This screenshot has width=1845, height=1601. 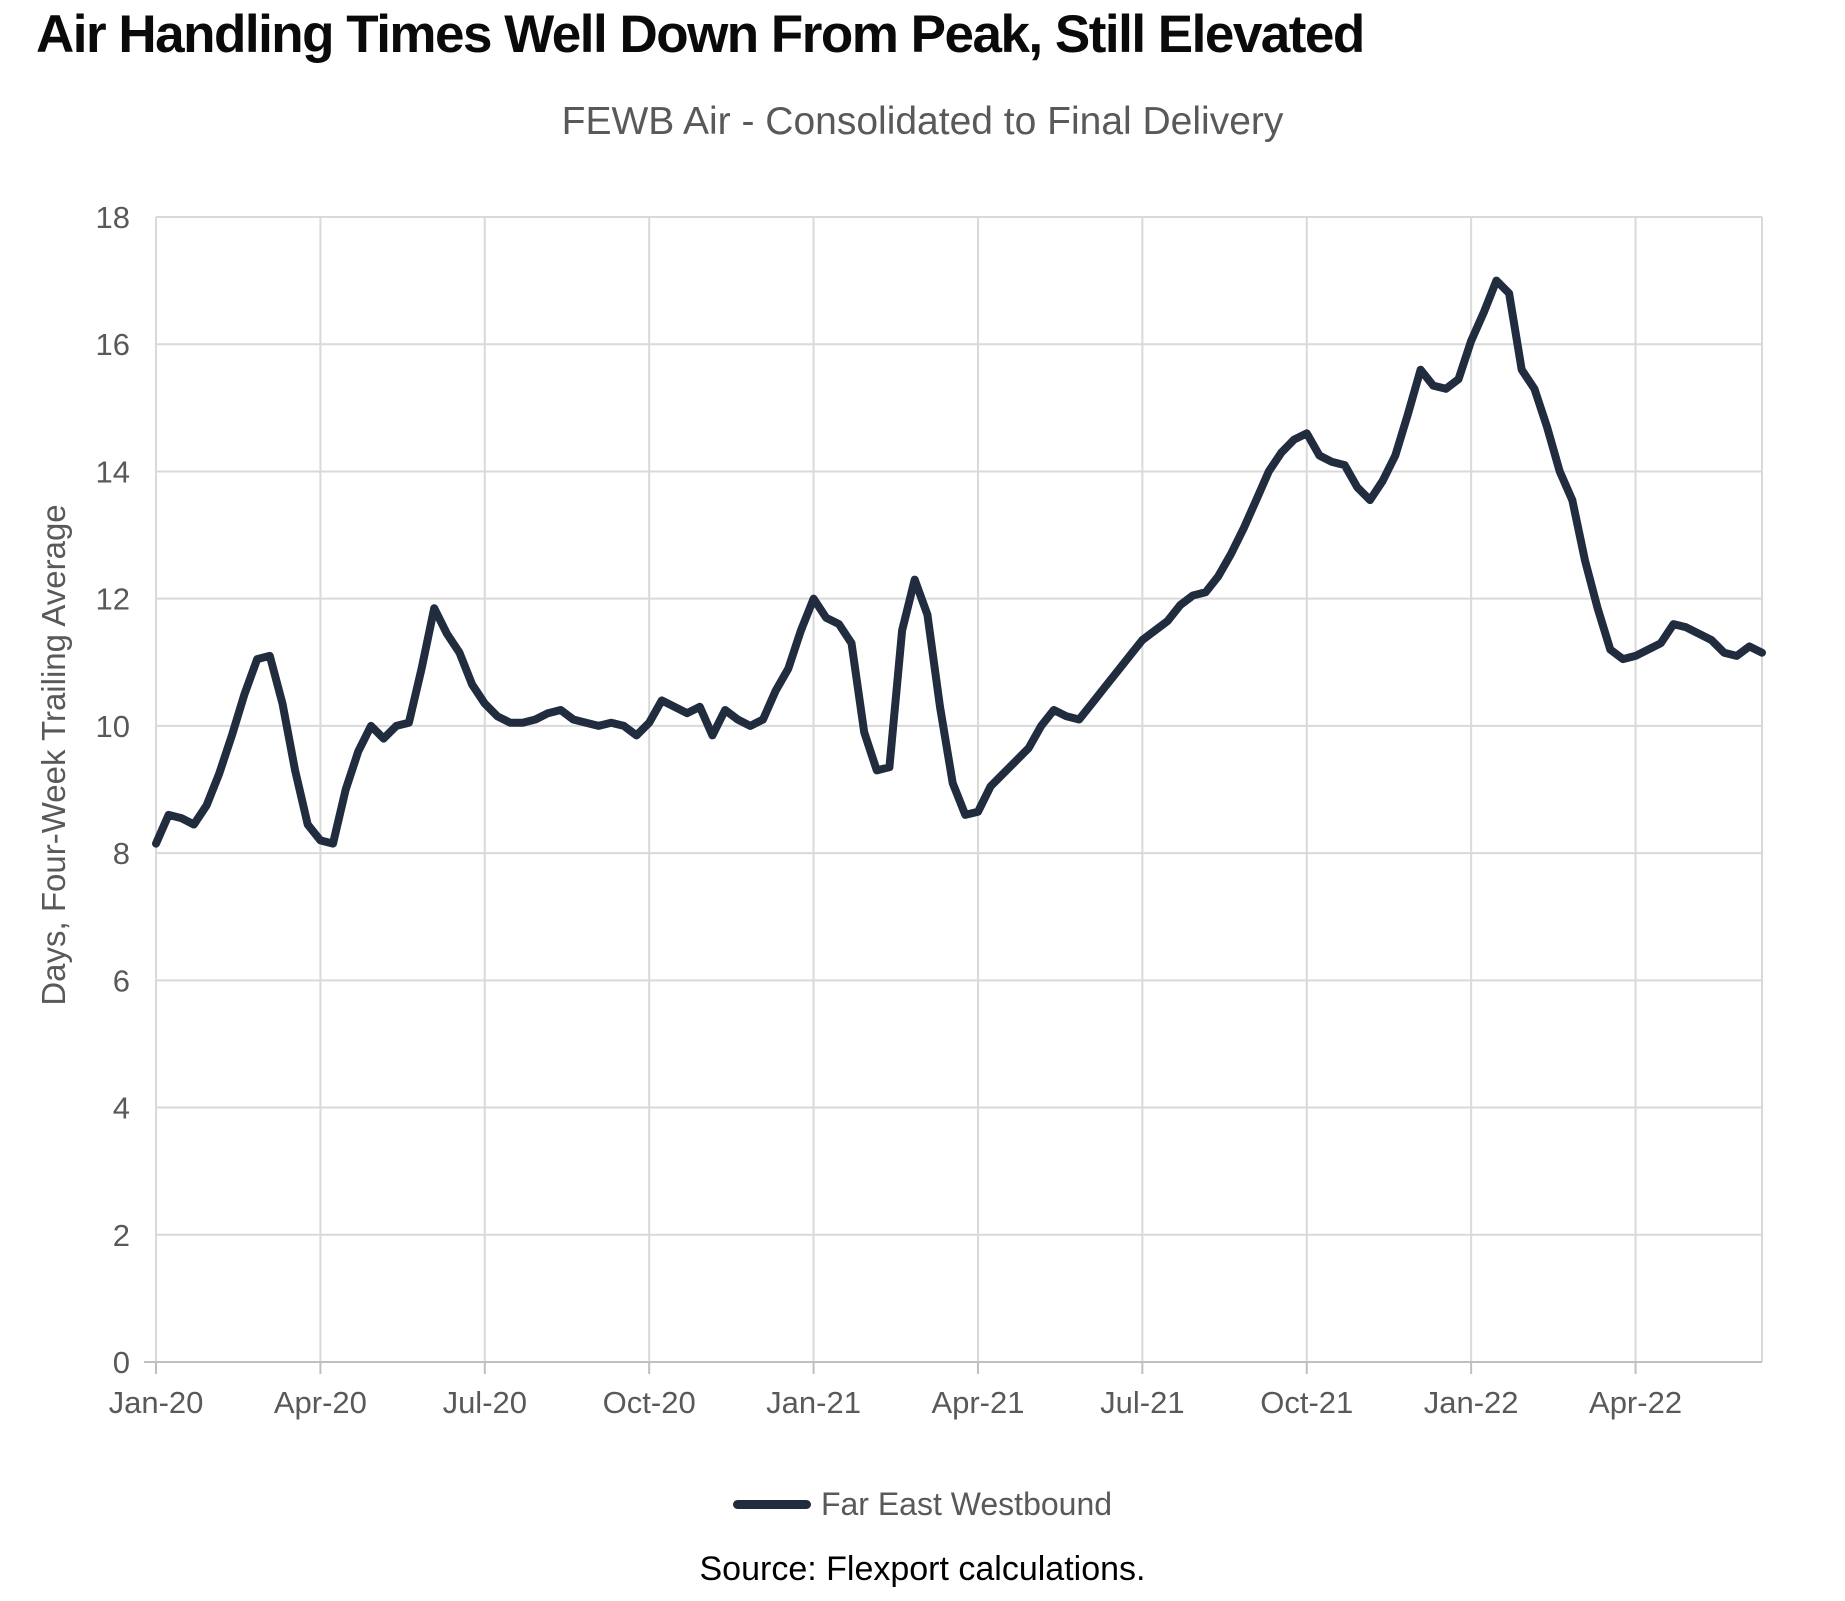 What do you see at coordinates (1306, 1402) in the screenshot?
I see `x-tick-label: Oct-21` at bounding box center [1306, 1402].